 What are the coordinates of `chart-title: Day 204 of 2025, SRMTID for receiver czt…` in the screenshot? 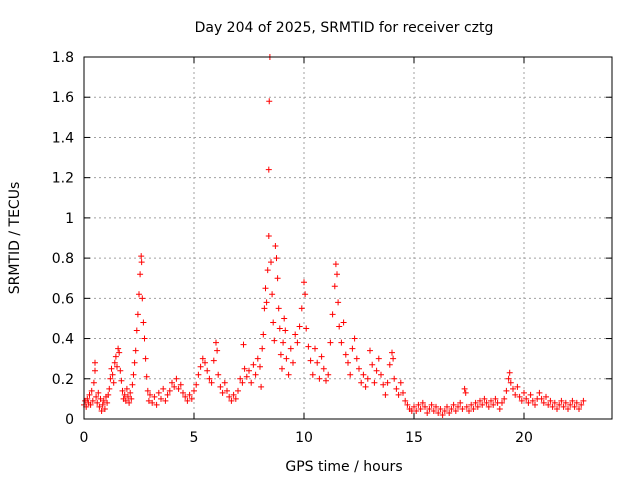 It's located at (344, 28).